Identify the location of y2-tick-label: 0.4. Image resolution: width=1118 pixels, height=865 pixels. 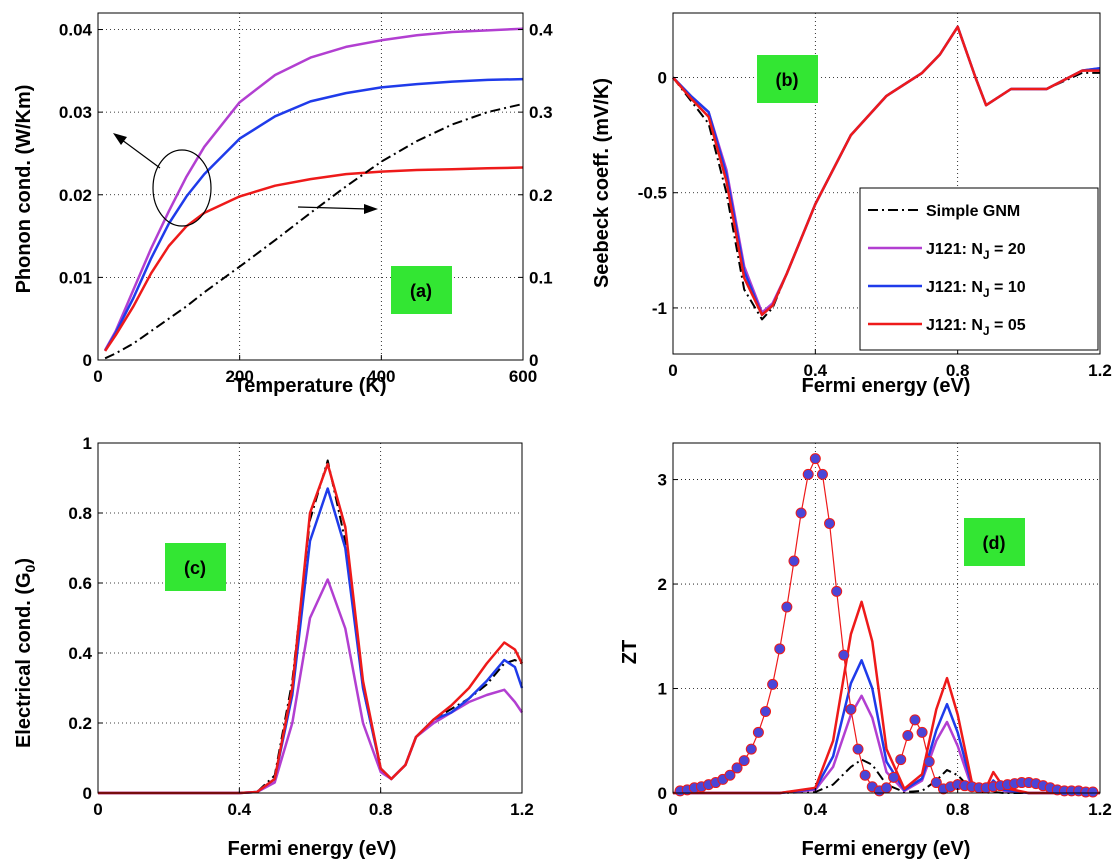
(541, 30).